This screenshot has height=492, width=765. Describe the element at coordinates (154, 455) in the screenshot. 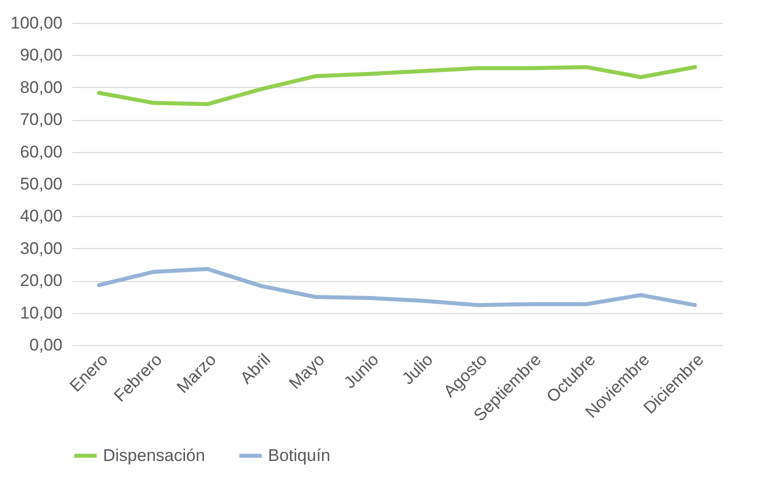

I see `legend-label: Dispensación` at that location.